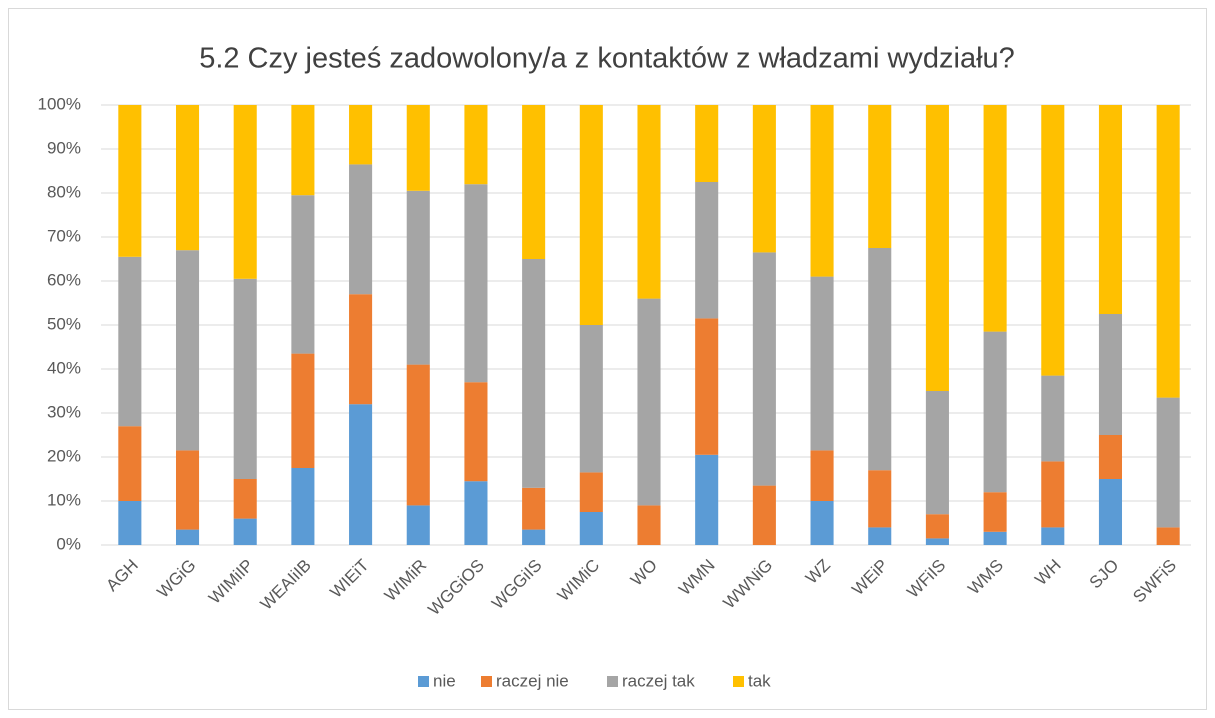  What do you see at coordinates (64, 279) in the screenshot?
I see `y-tick-label: 60%` at bounding box center [64, 279].